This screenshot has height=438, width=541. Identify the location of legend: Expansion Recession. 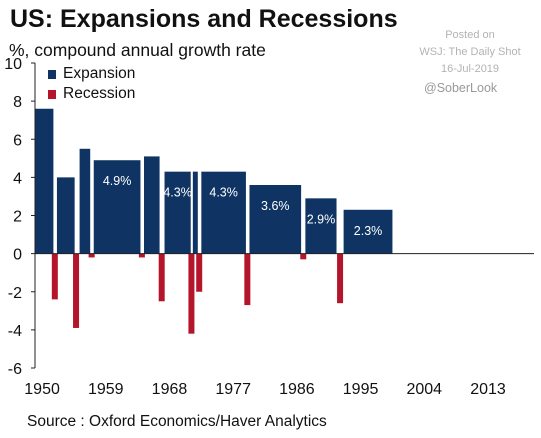
(91, 84).